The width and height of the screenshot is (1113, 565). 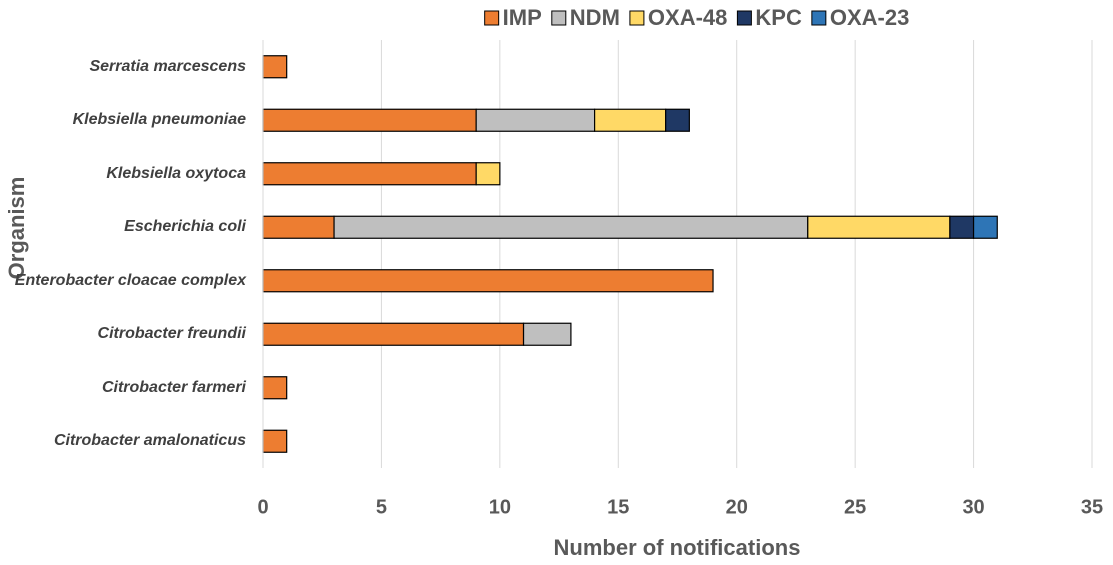 What do you see at coordinates (595, 17) in the screenshot?
I see `legend-label: NDM` at bounding box center [595, 17].